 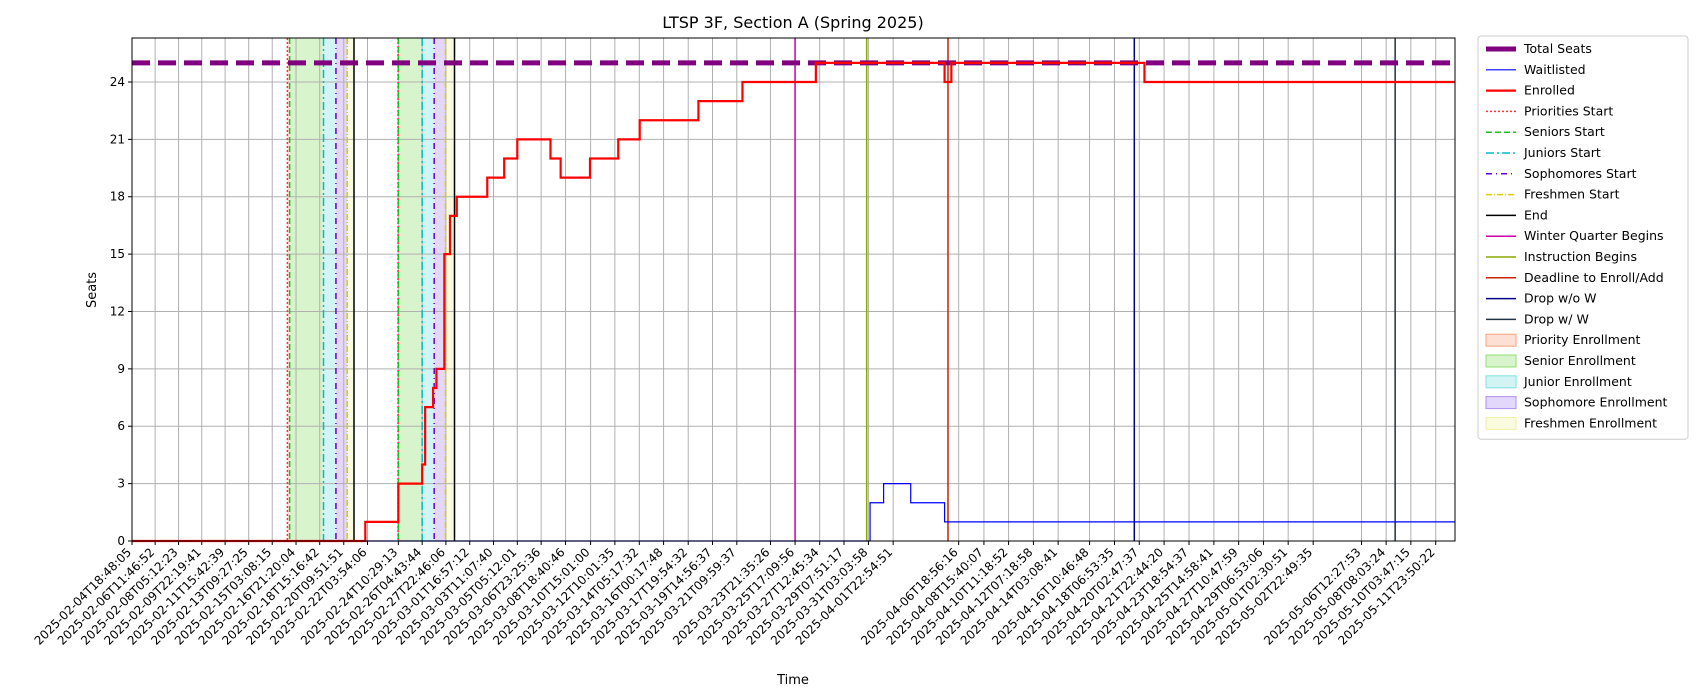 What do you see at coordinates (329, 289) in the screenshot?
I see `span-junior-enrollment` at bounding box center [329, 289].